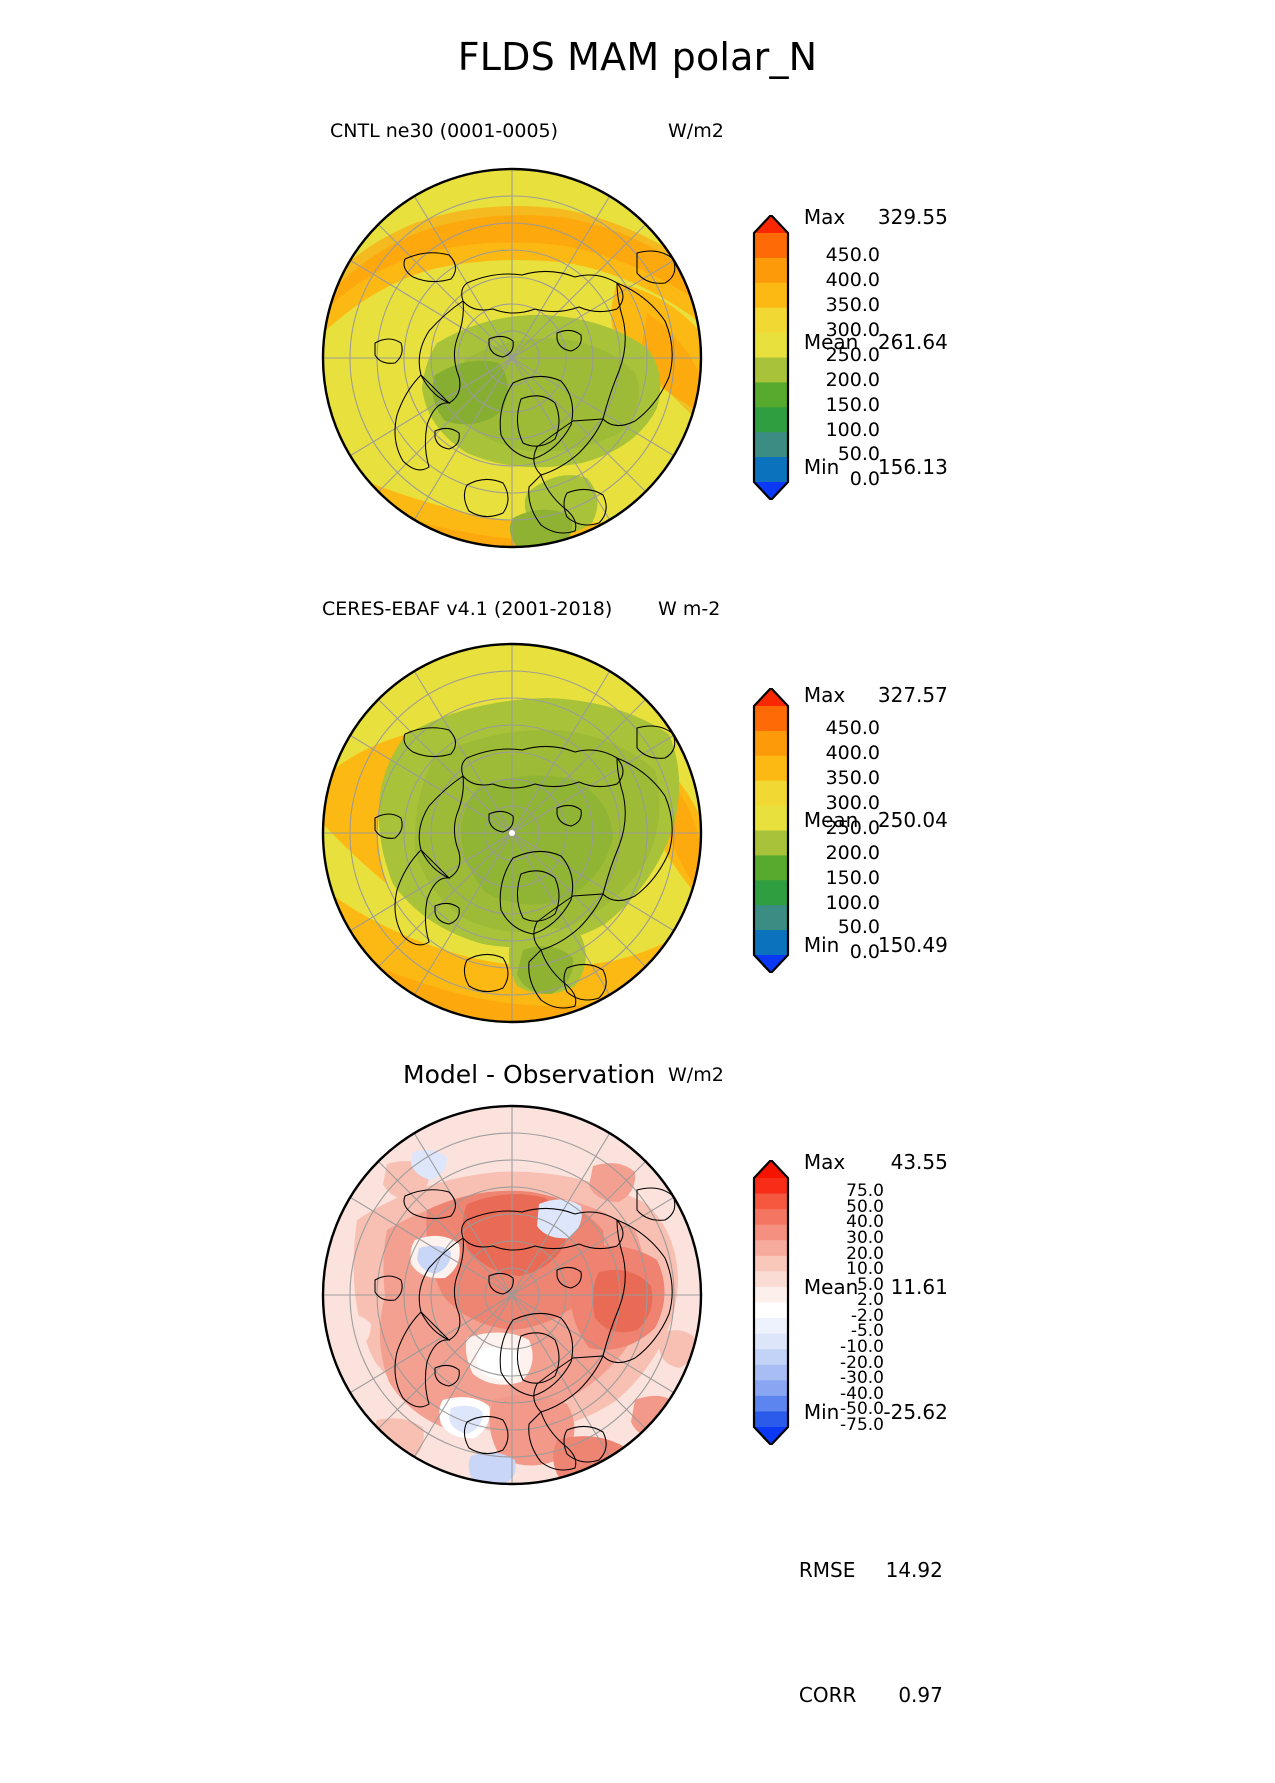 This screenshot has height=1783, width=1275. I want to click on stat-value: 250.04, so click(912, 820).